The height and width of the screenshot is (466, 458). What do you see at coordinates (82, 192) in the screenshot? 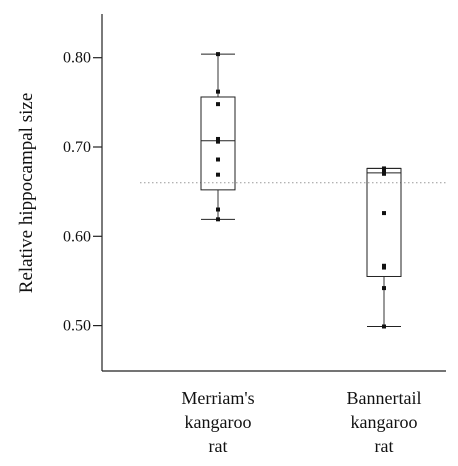
I see `y-ticks: 0.50 0.60 0.70 0.80` at bounding box center [82, 192].